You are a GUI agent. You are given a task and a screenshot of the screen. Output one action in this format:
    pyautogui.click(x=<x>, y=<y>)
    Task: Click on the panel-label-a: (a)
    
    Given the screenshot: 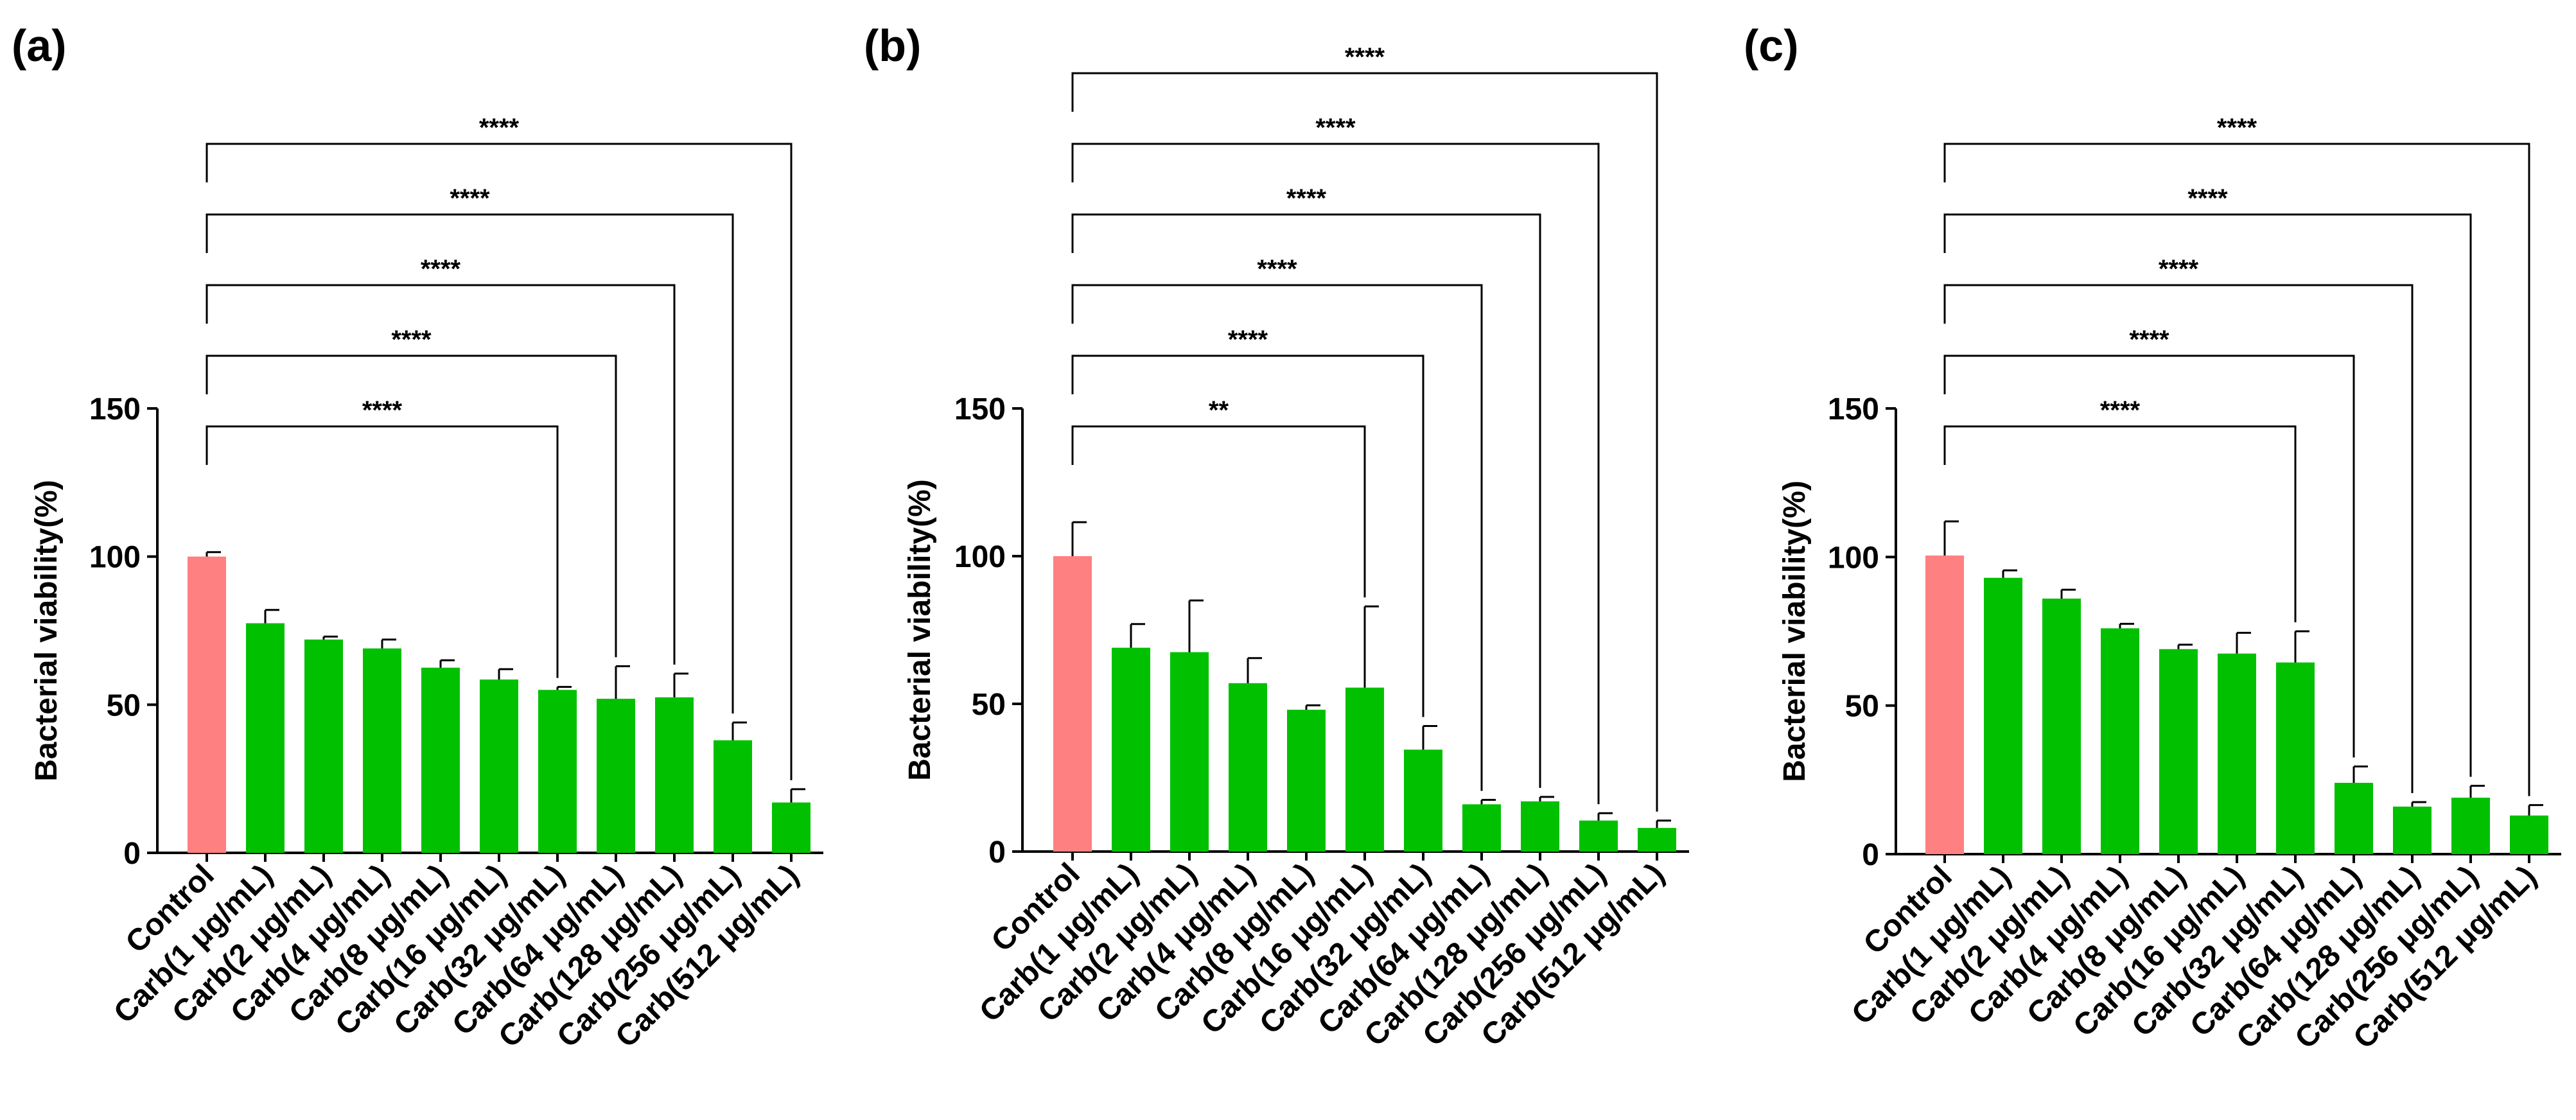 What is the action you would take?
    pyautogui.click(x=39, y=46)
    